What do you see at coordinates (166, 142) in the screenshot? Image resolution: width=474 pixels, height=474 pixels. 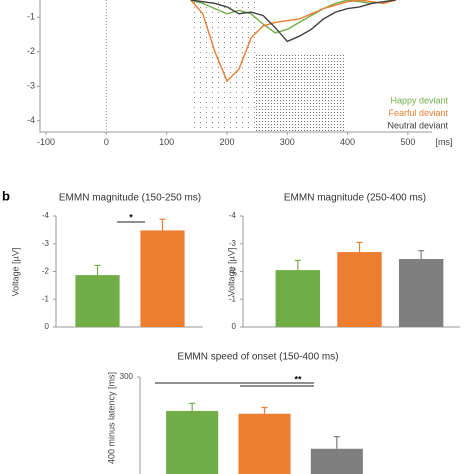 I see `x-tick-label: 100` at bounding box center [166, 142].